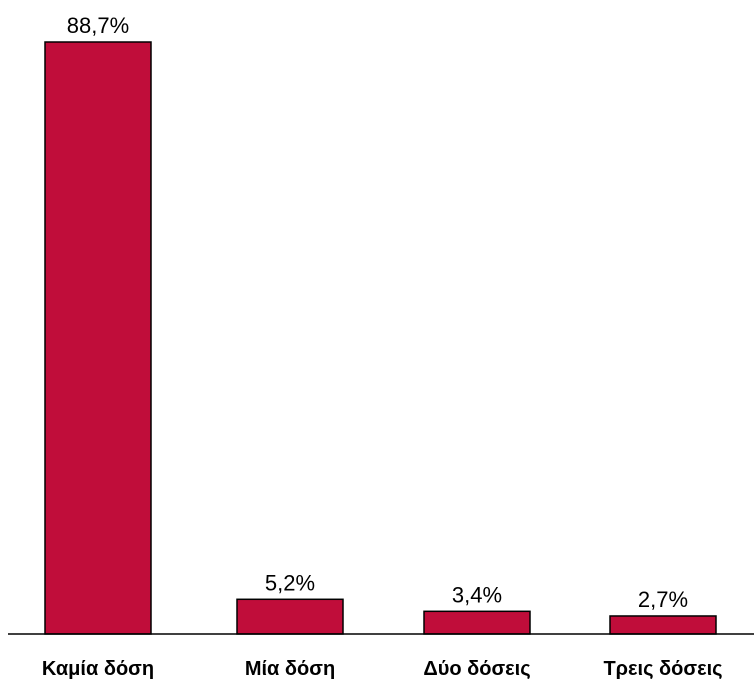  What do you see at coordinates (662, 669) in the screenshot?
I see `category-label-4: Τρεις δόσεις` at bounding box center [662, 669].